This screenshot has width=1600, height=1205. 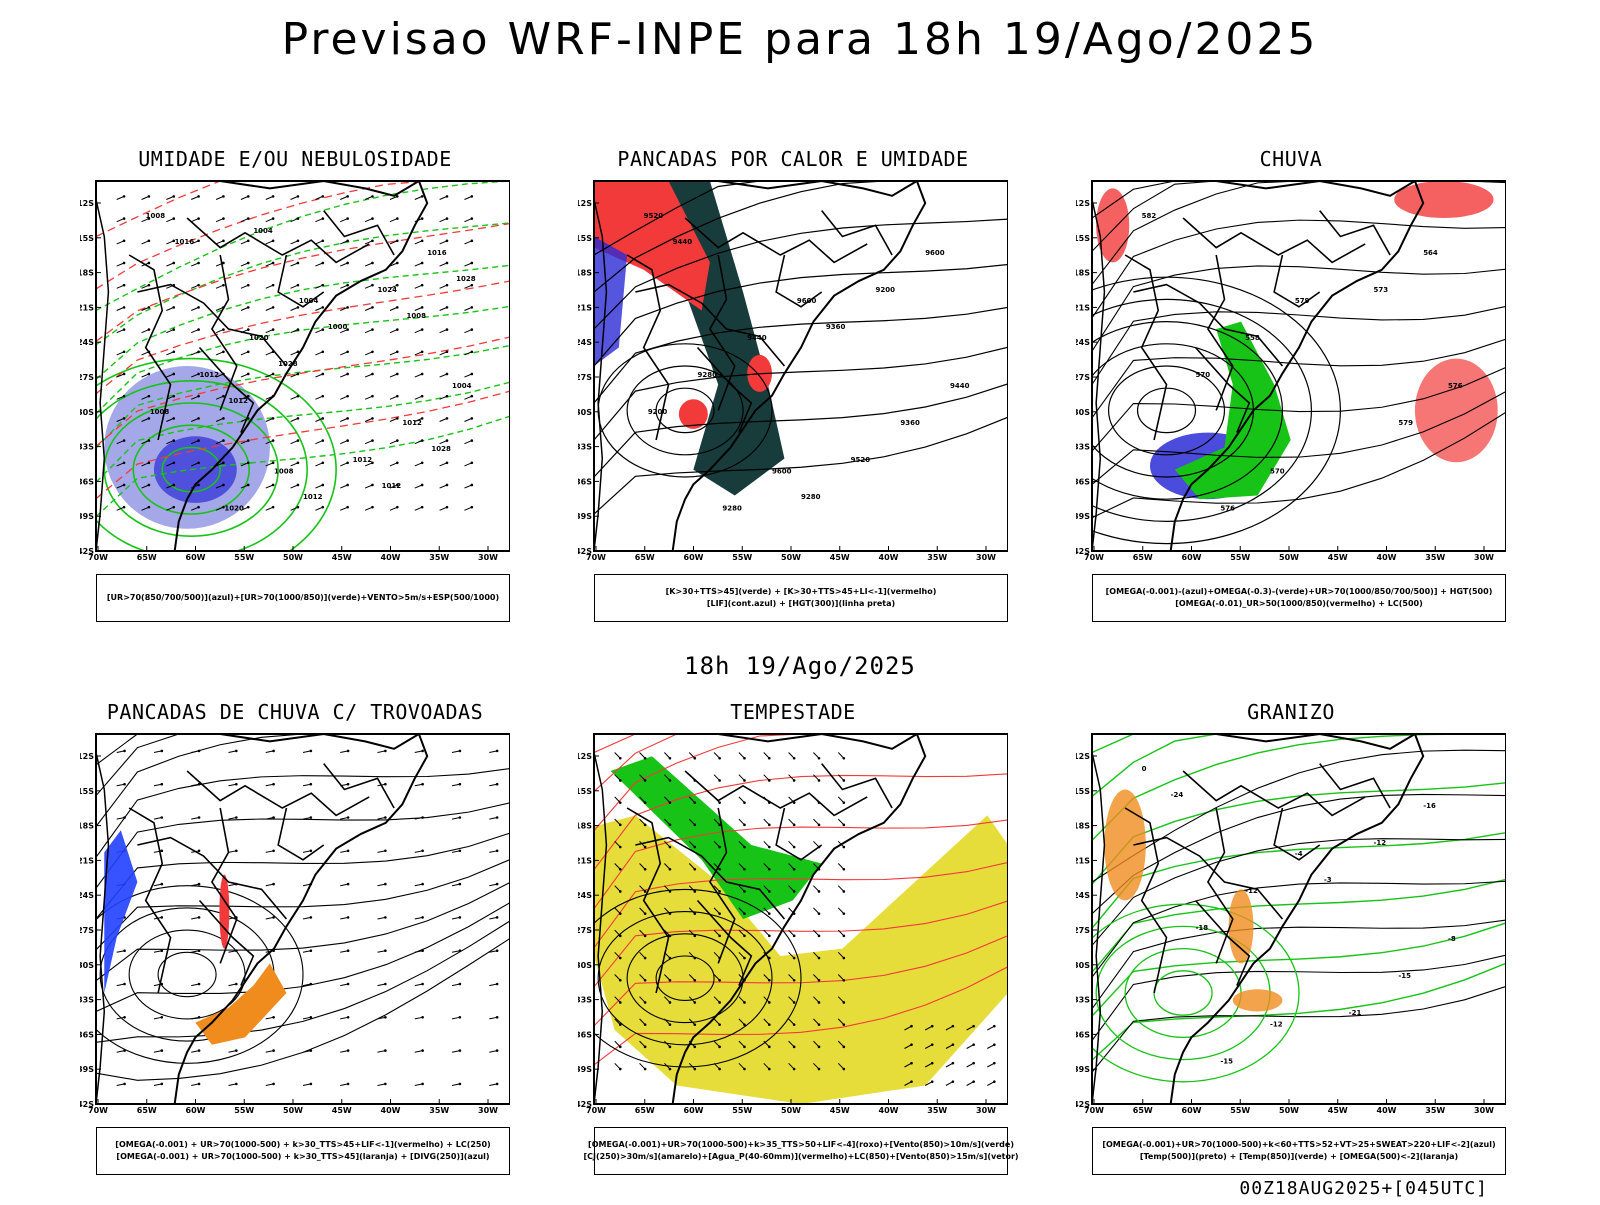 What do you see at coordinates (87, 1069) in the screenshot?
I see `lat-tick-label: 39S` at bounding box center [87, 1069].